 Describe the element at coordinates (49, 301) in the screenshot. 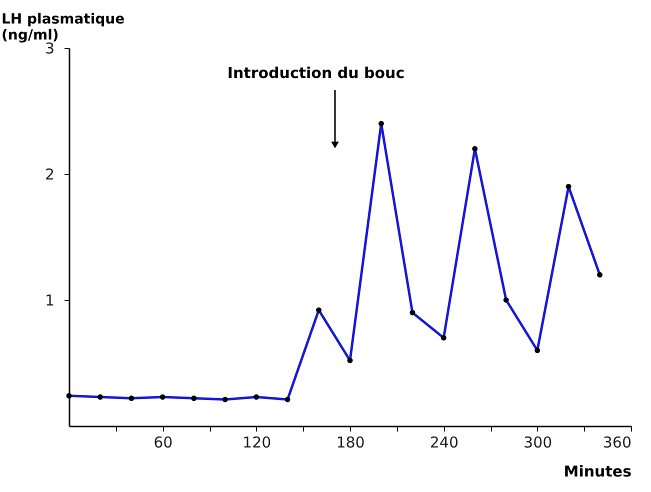

I see `y-tick-label: 1` at that location.